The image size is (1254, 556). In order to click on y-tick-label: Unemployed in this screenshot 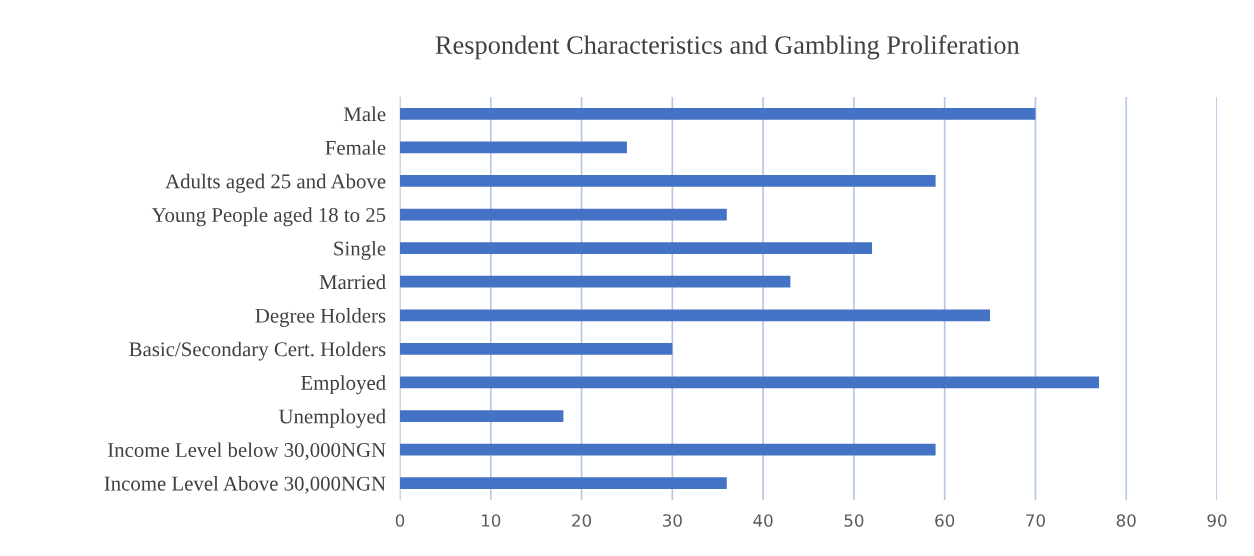, I will do `click(332, 418)`.